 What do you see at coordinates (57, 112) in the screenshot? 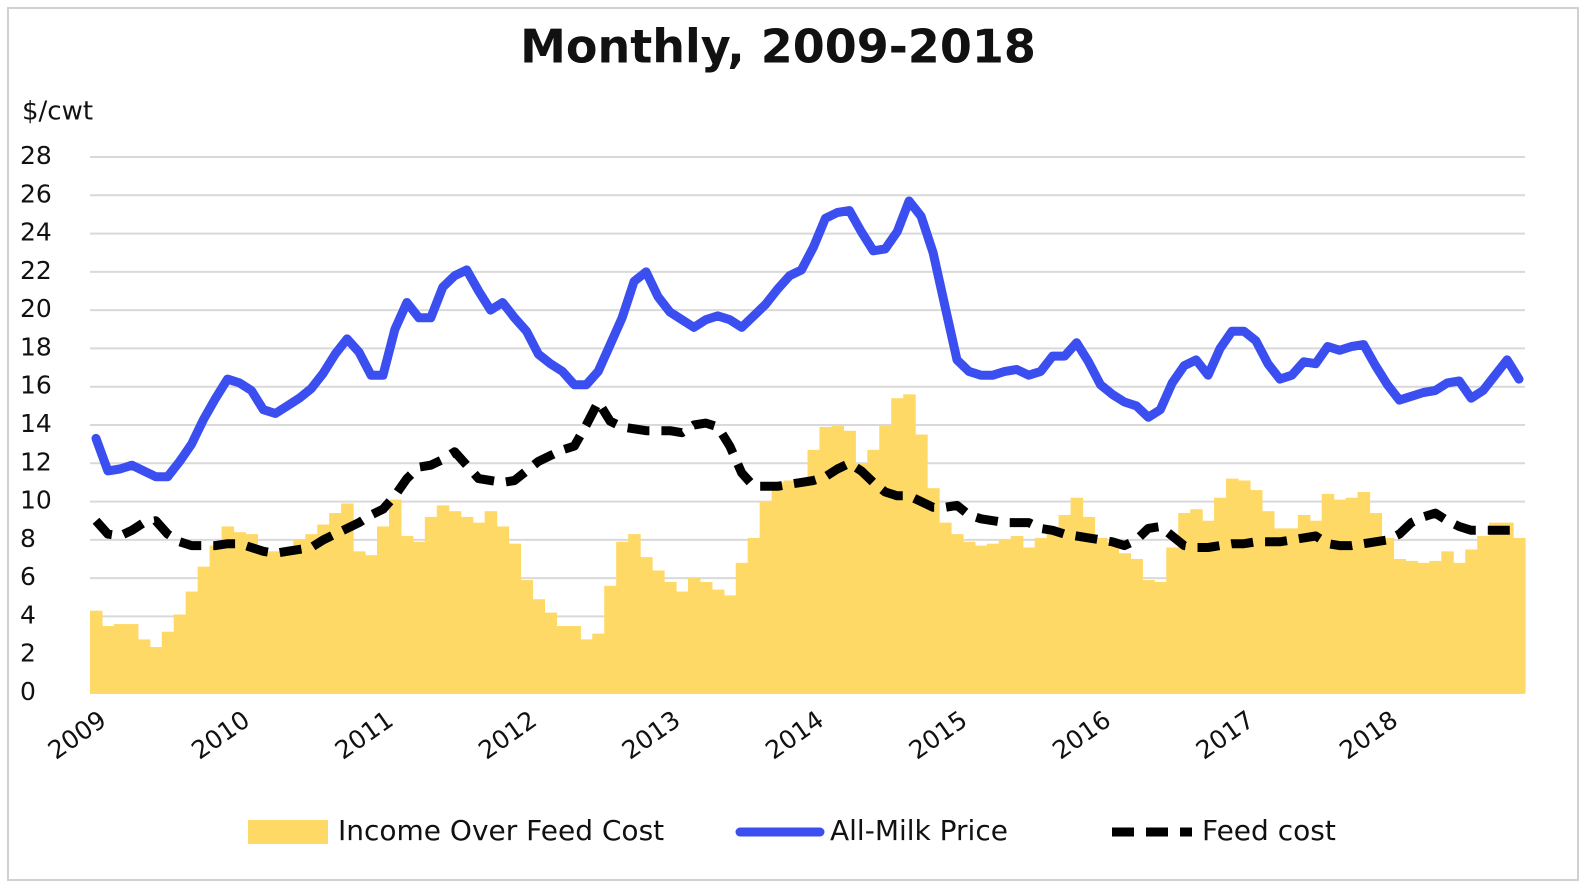
I see `y-axis-label: $/cwt` at bounding box center [57, 112].